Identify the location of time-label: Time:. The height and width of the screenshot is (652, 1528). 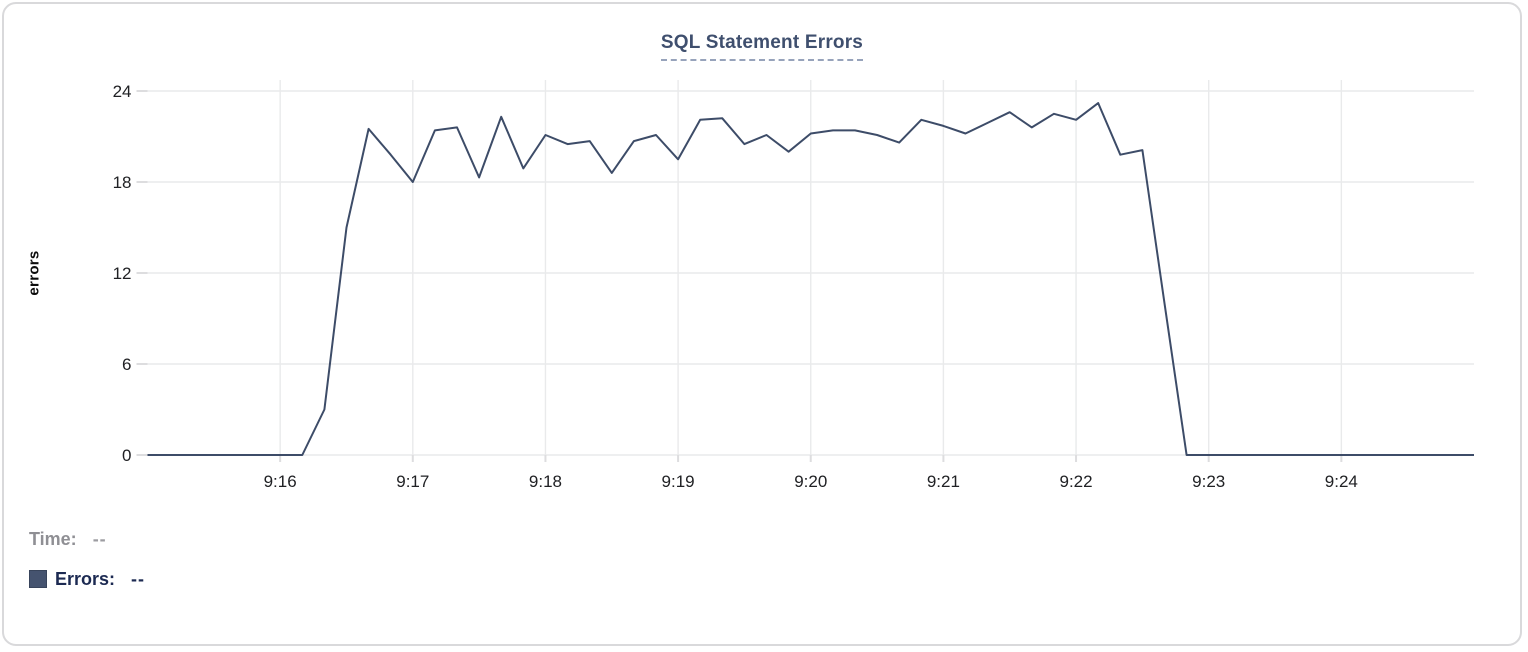
(53, 538).